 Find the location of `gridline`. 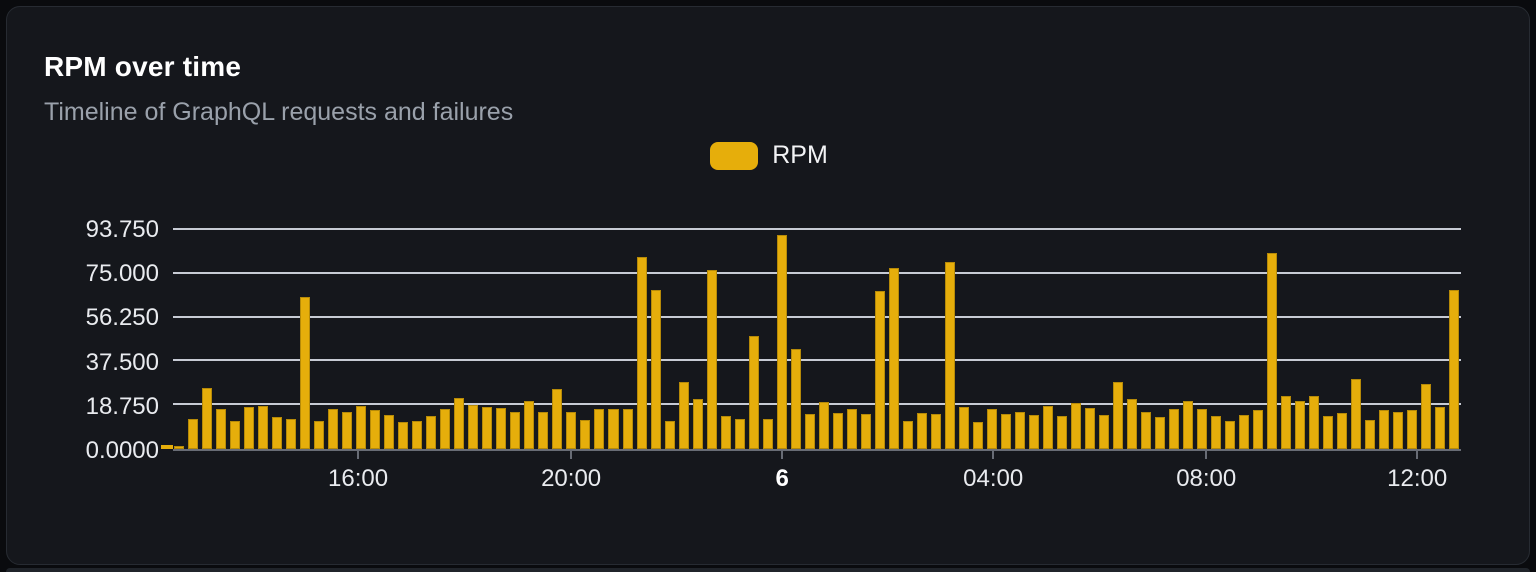

gridline is located at coordinates (817, 360).